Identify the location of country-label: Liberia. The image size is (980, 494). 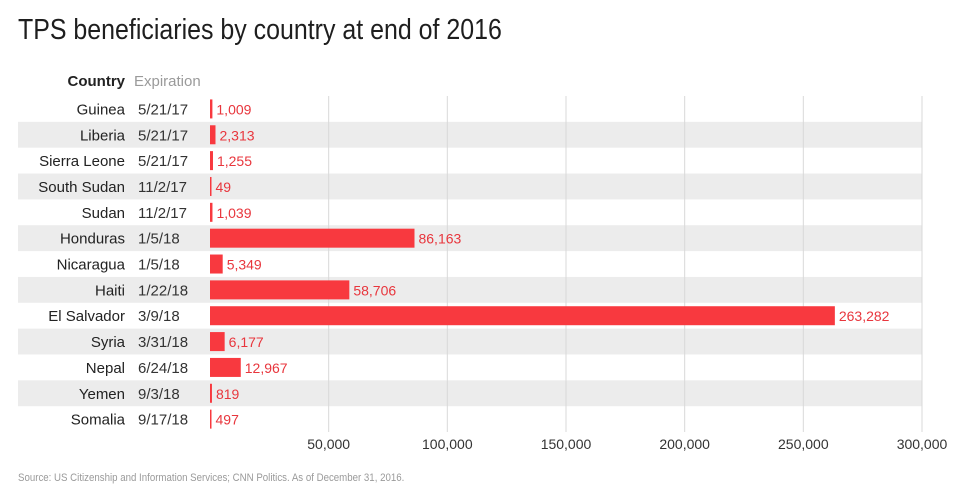
(103, 135).